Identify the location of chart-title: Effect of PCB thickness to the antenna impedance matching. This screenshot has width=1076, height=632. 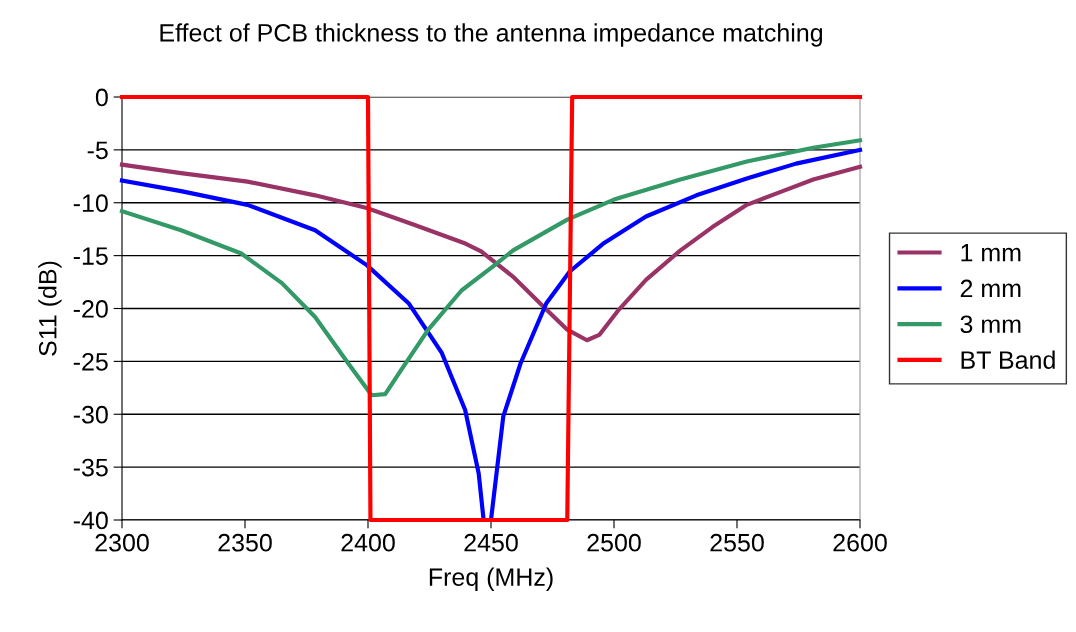
(491, 35).